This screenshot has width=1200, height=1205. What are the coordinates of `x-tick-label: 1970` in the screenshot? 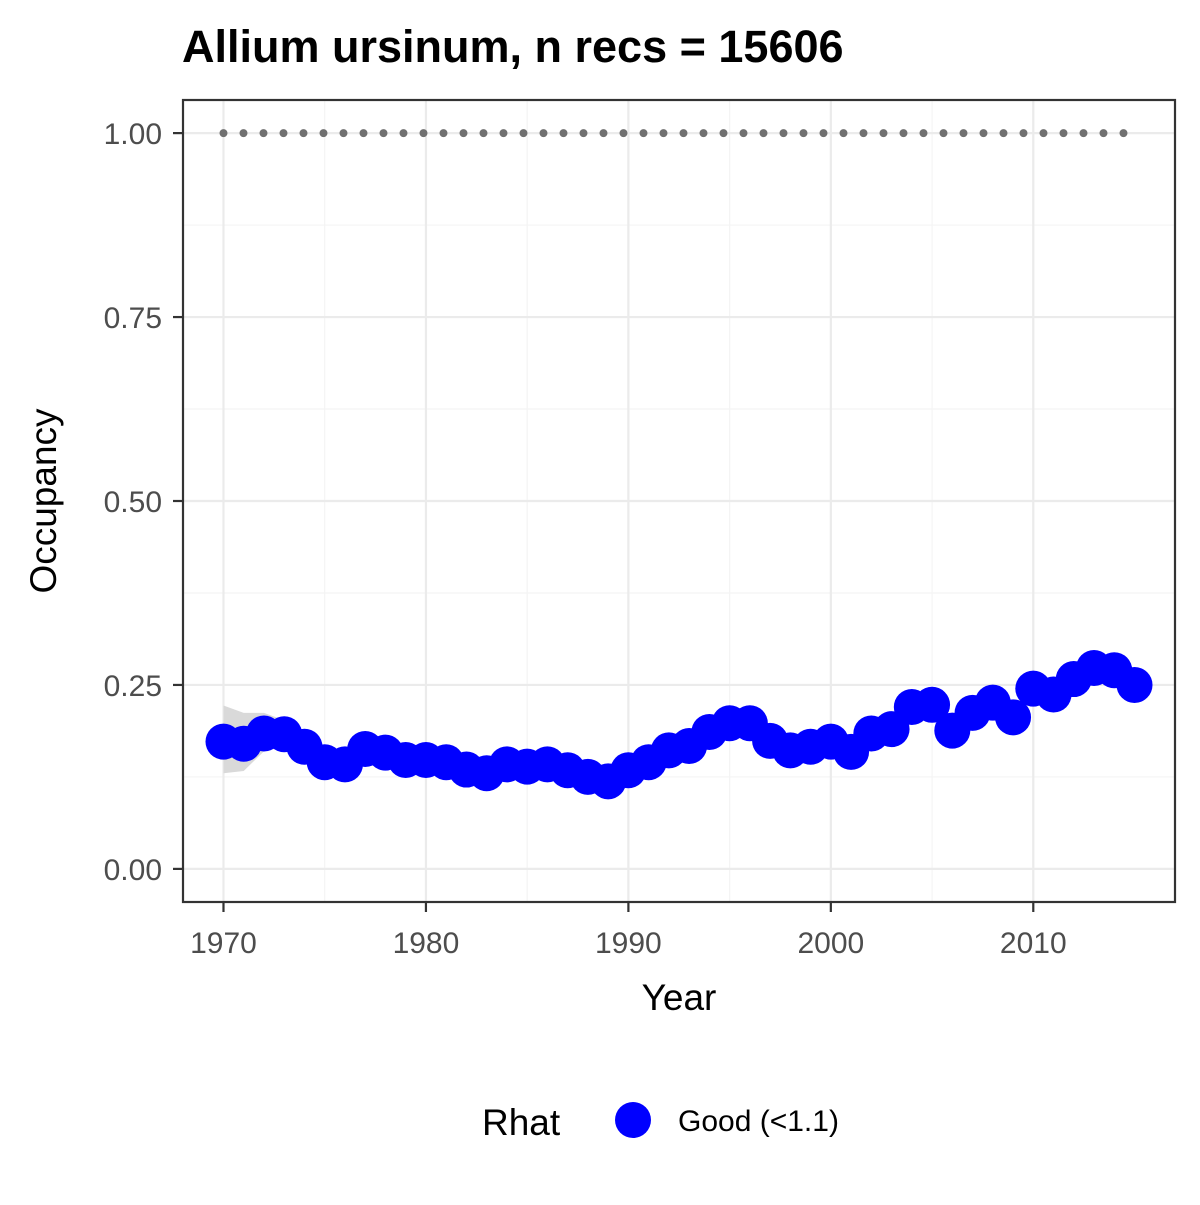 It's located at (223, 943).